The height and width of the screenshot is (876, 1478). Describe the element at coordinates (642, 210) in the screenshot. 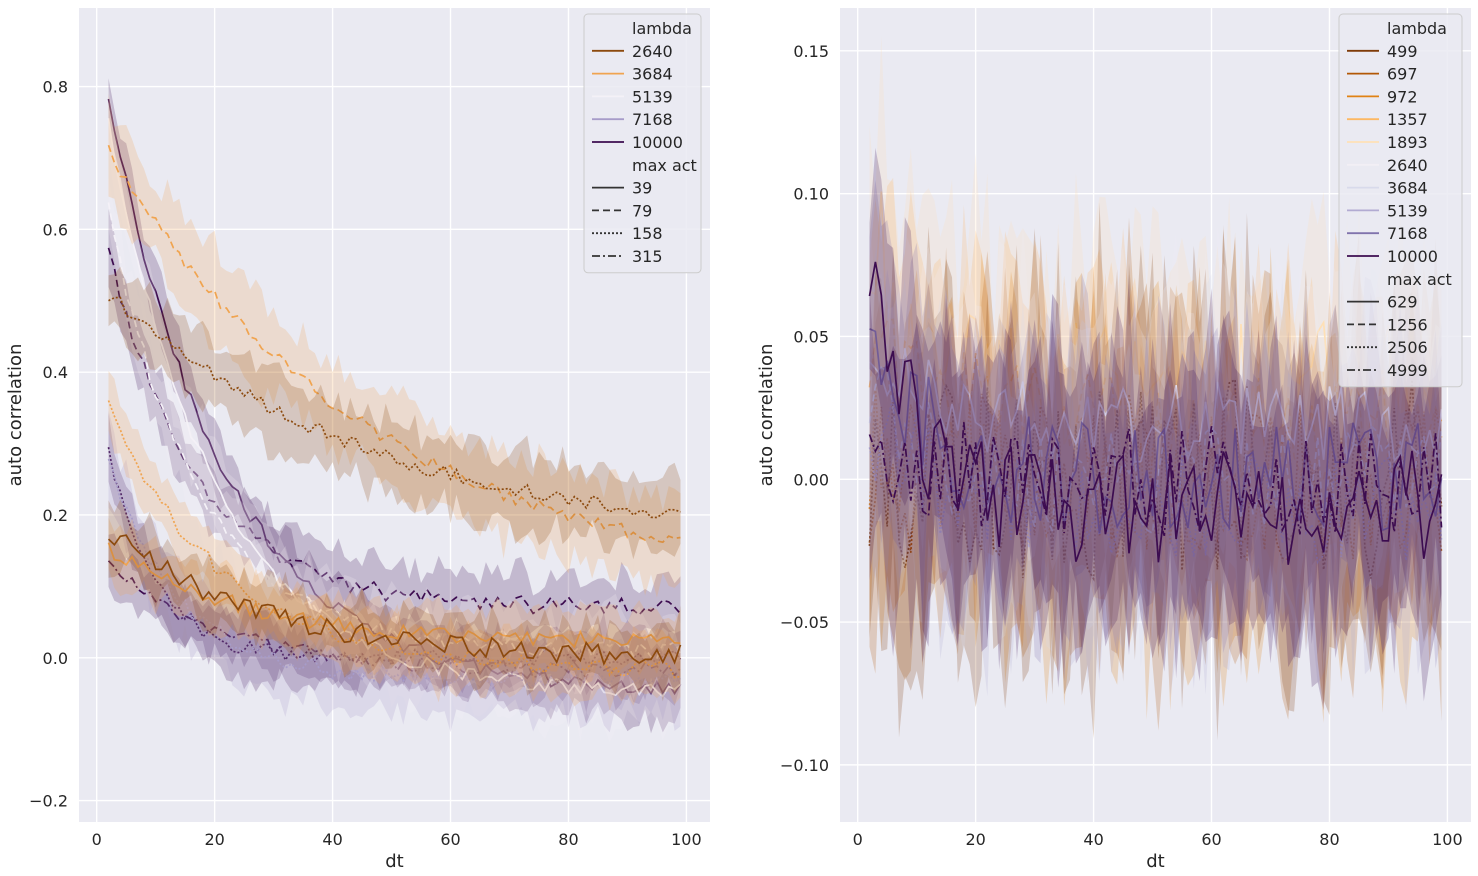

I see `legend-entry: 79` at that location.